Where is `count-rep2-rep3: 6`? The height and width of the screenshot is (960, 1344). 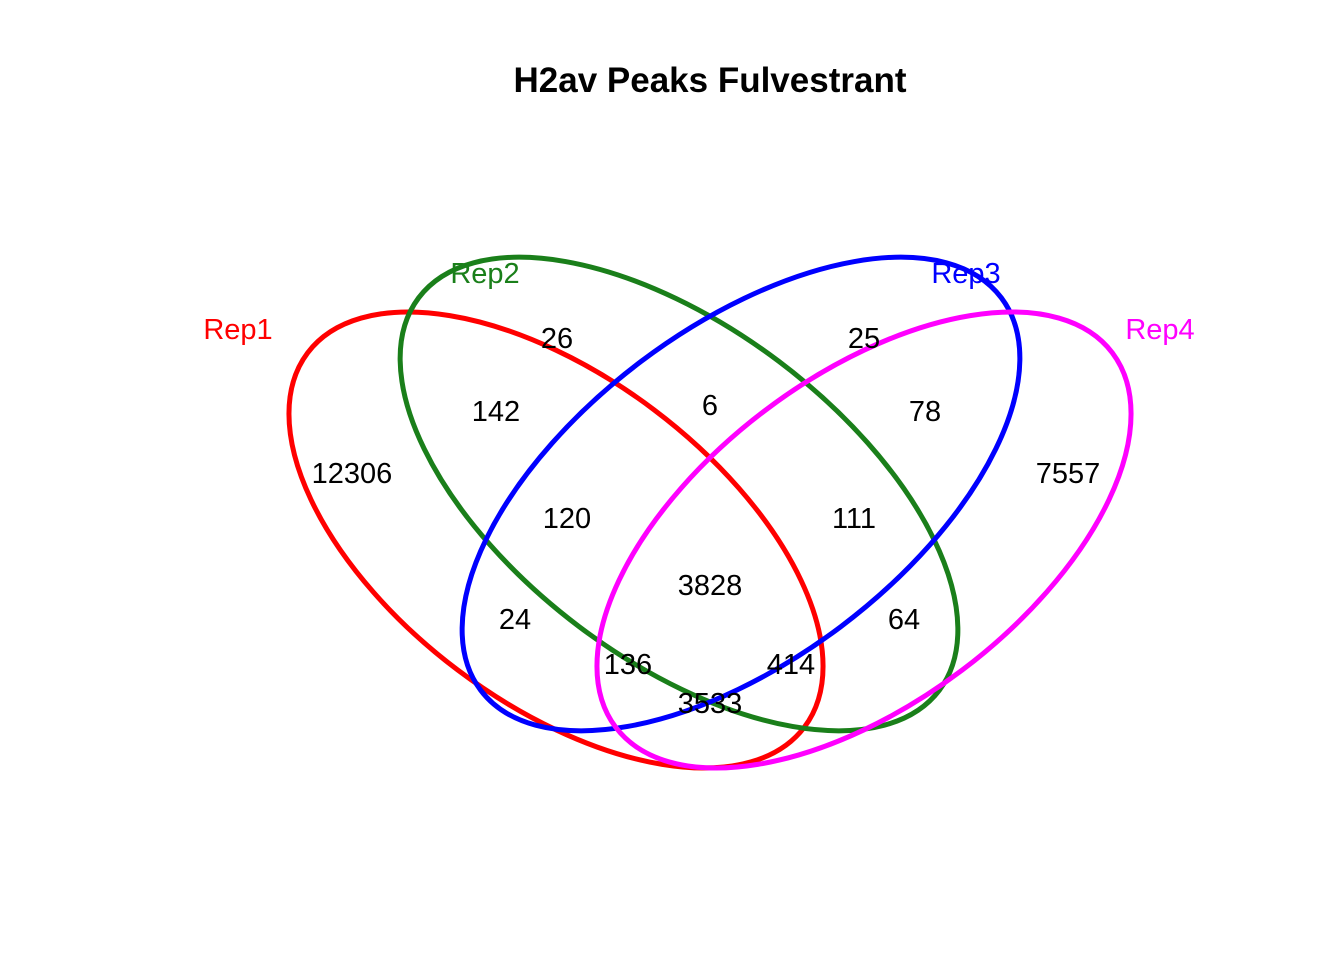 count-rep2-rep3: 6 is located at coordinates (710, 406).